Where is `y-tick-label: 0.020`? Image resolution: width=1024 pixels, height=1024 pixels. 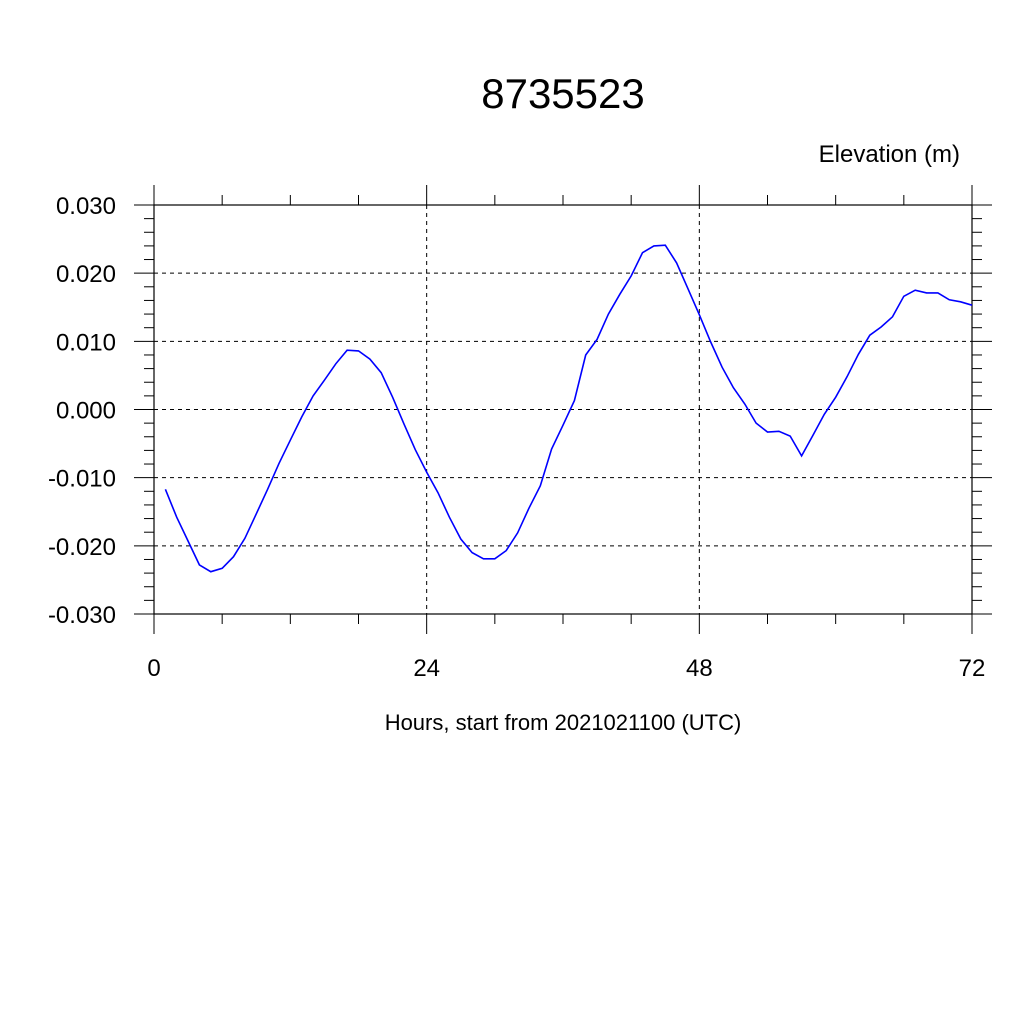 y-tick-label: 0.020 is located at coordinates (86, 274).